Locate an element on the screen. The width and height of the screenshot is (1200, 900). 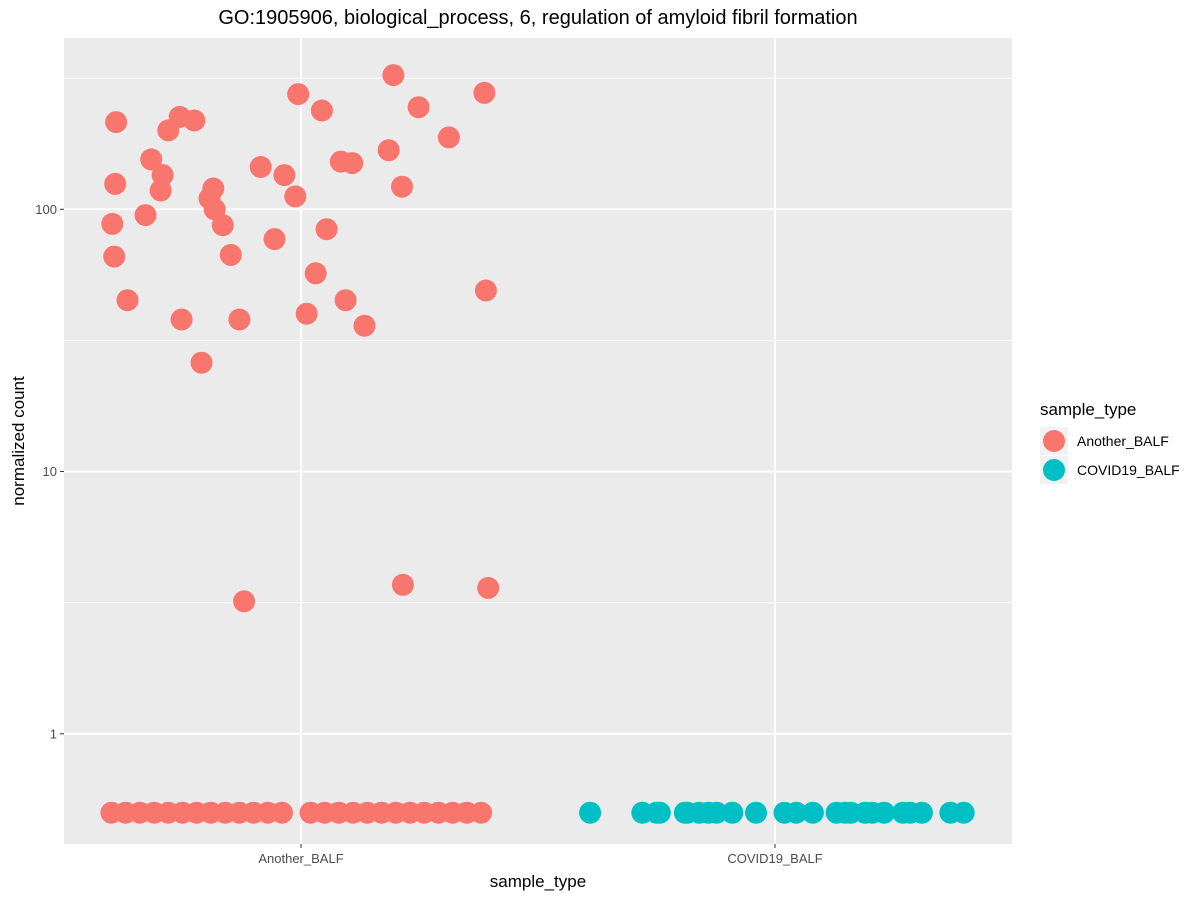
y-tick-label: 10 is located at coordinates (50, 471).